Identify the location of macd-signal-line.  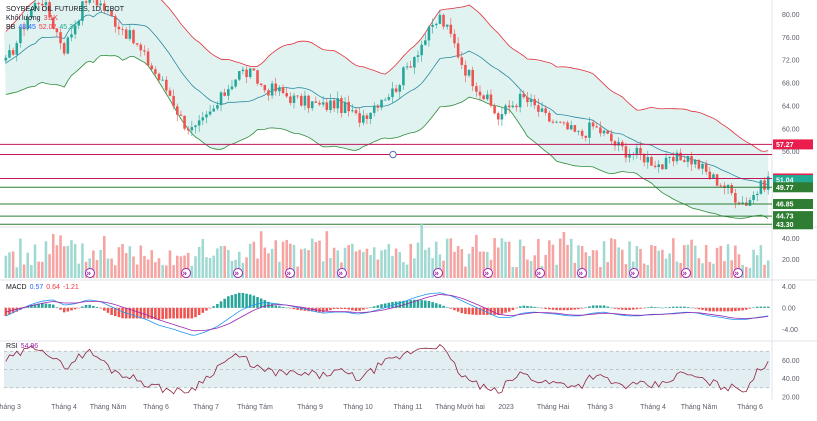
(387, 312).